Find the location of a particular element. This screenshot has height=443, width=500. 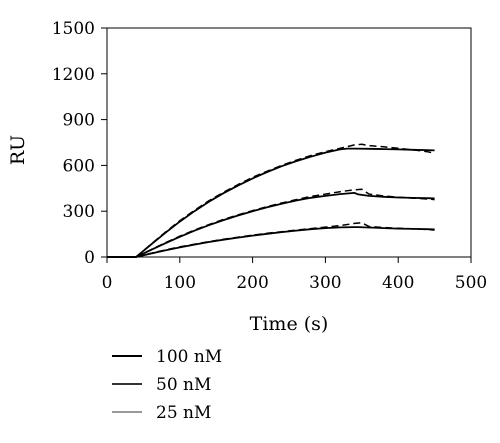

y-axis: 0 300 600 900 1200 1500 is located at coordinates (79, 143).